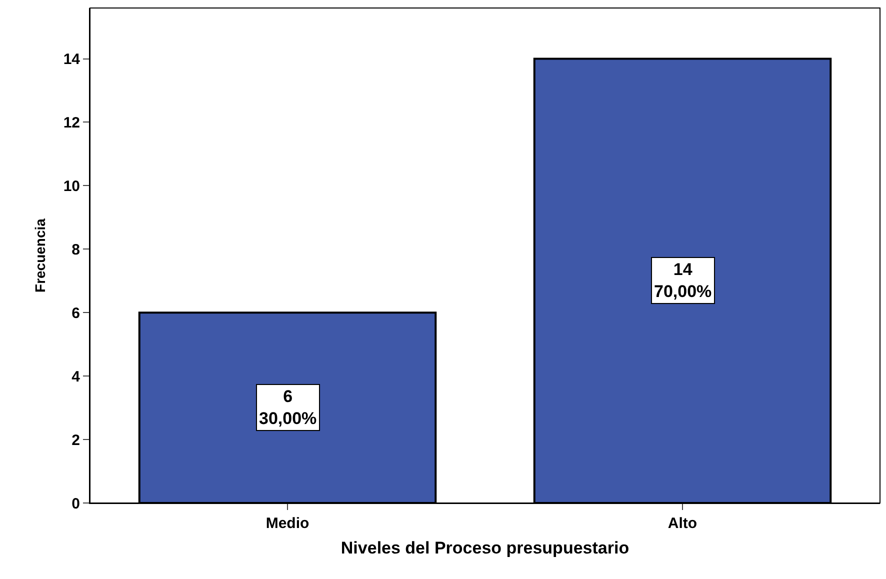 The width and height of the screenshot is (886, 579). What do you see at coordinates (71, 123) in the screenshot?
I see `y-tick-label: 12` at bounding box center [71, 123].